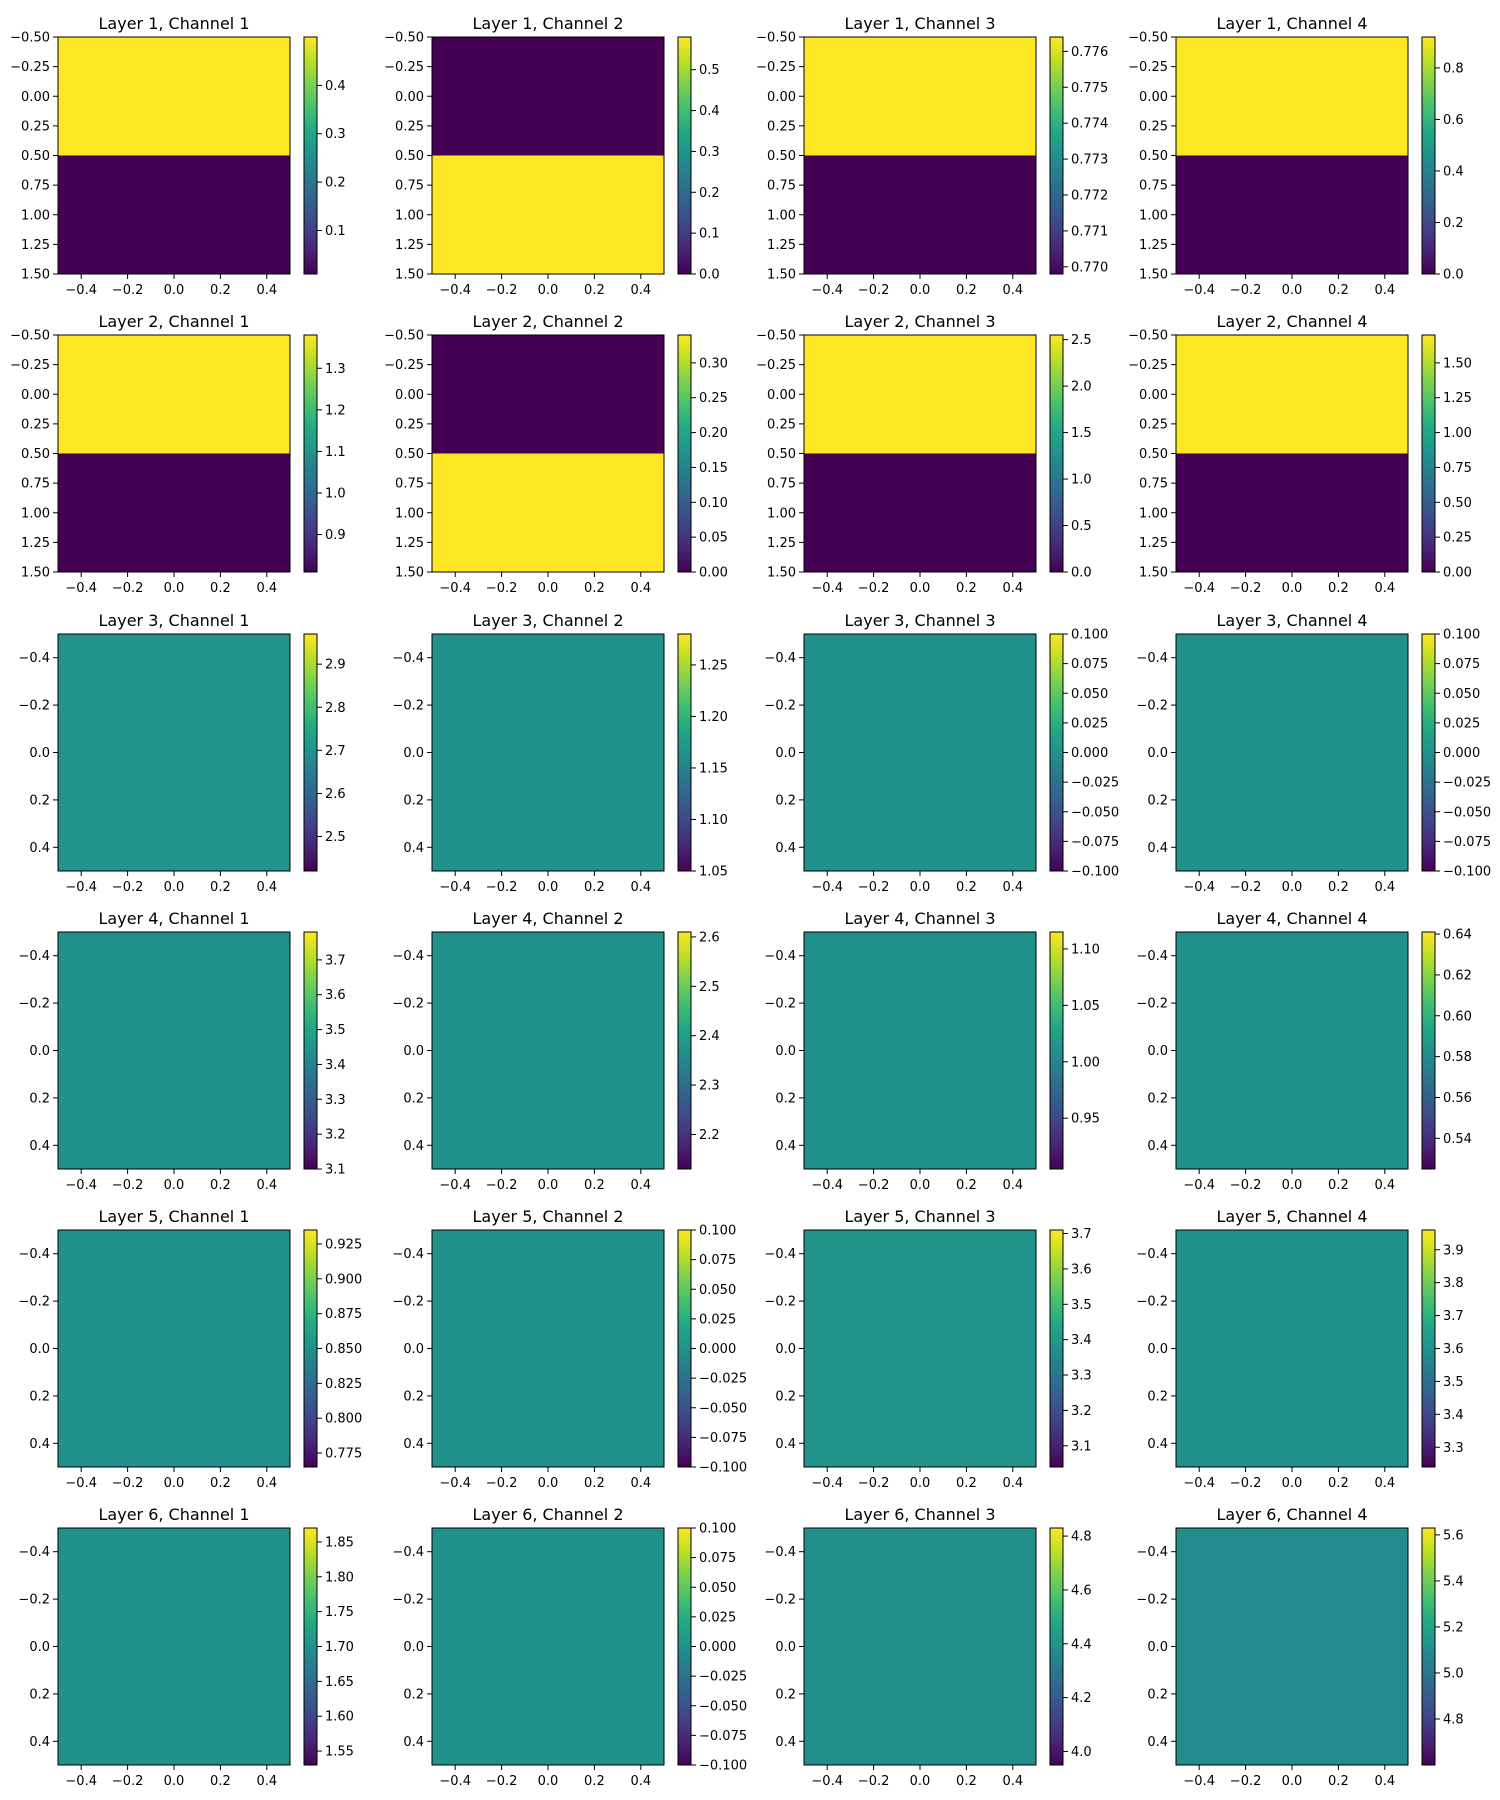 The height and width of the screenshot is (1800, 1500). Describe the element at coordinates (717, 1319) in the screenshot. I see `colorbar-tick-label: 0.025` at that location.